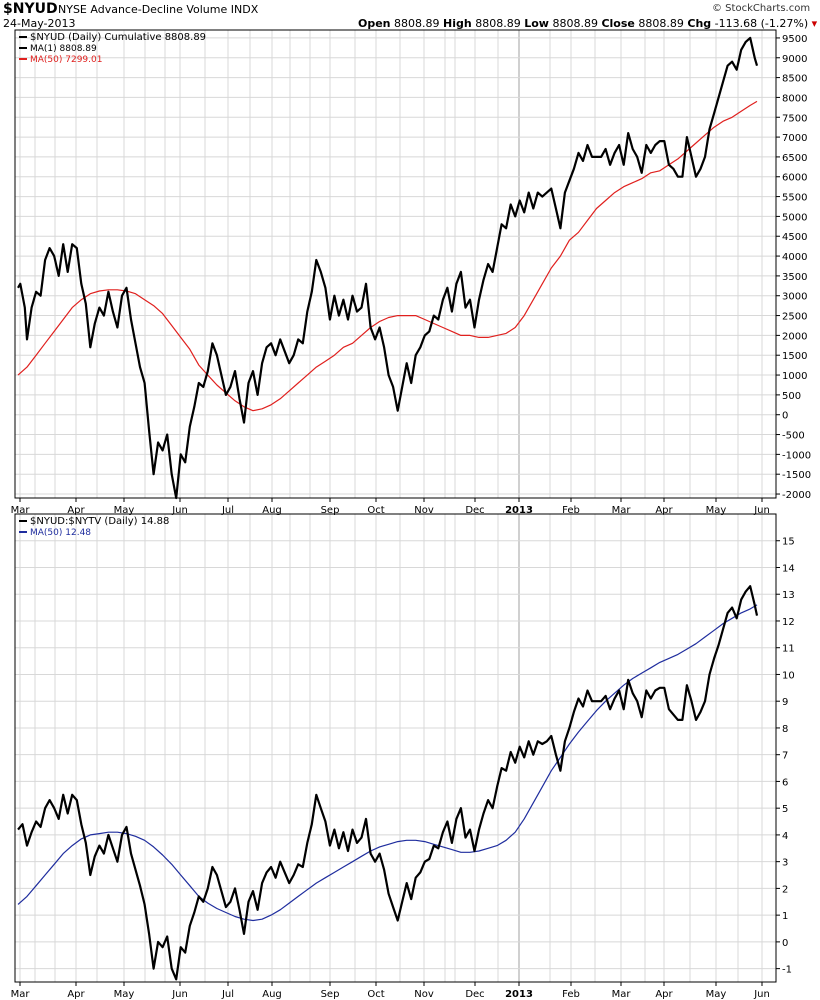 The width and height of the screenshot is (820, 1000). What do you see at coordinates (575, 23) in the screenshot?
I see `low-value: 8808.89` at bounding box center [575, 23].